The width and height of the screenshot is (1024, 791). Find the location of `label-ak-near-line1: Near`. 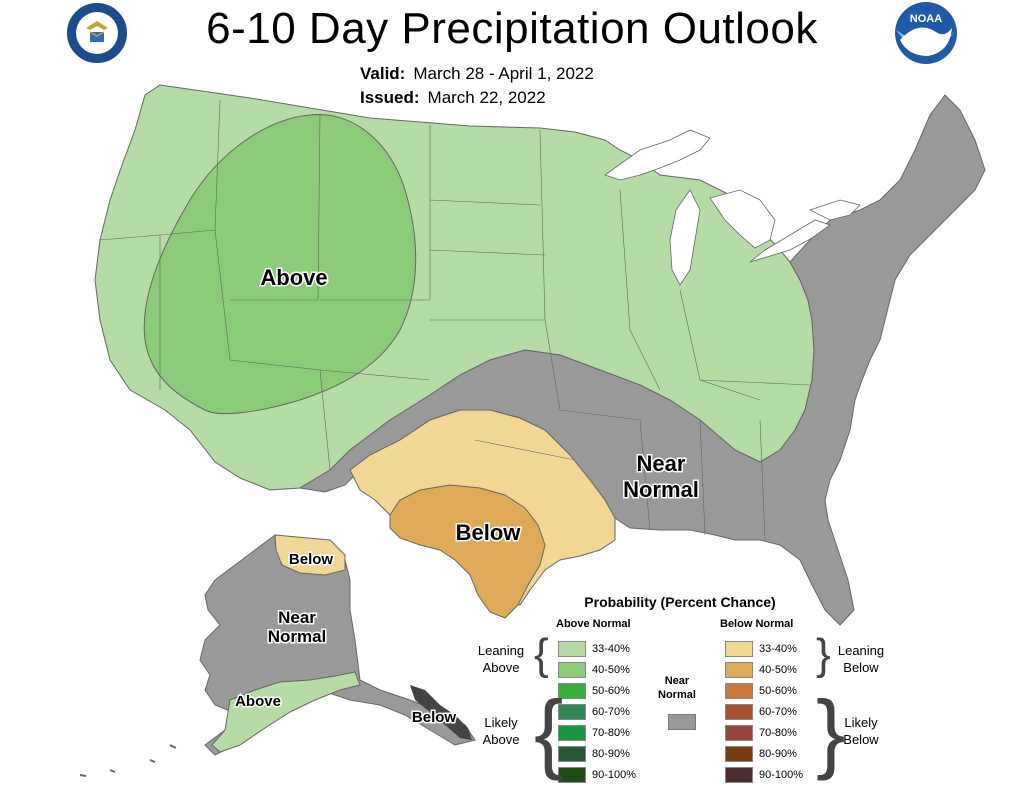

label-ak-near-line1: Near is located at coordinates (297, 617).